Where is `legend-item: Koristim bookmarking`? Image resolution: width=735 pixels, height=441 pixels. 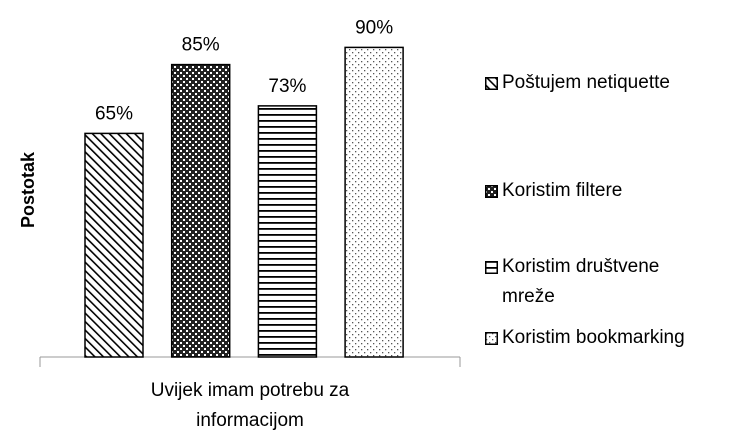
legend-item: Koristim bookmarking is located at coordinates (590, 338).